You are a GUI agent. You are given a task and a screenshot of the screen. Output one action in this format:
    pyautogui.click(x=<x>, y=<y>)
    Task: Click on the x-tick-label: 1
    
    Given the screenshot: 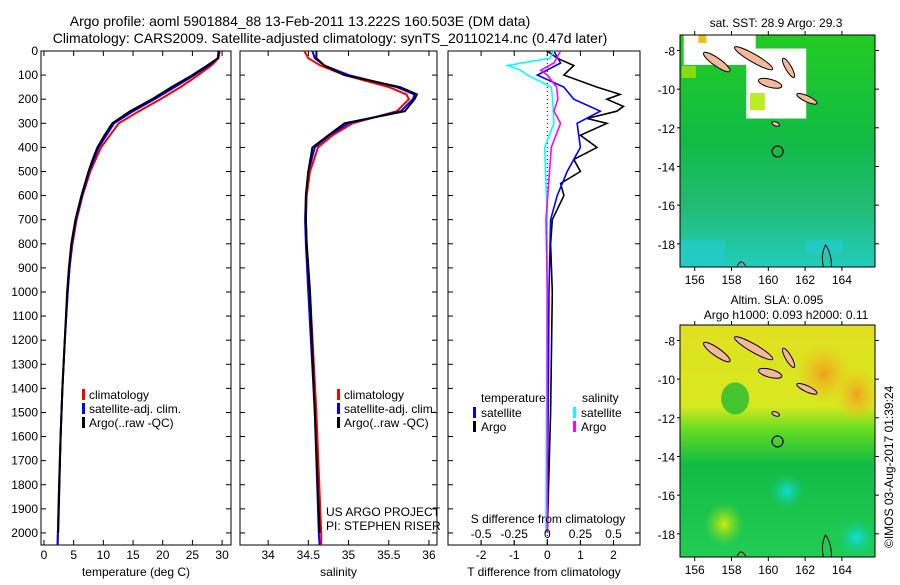 What is the action you would take?
    pyautogui.click(x=580, y=555)
    